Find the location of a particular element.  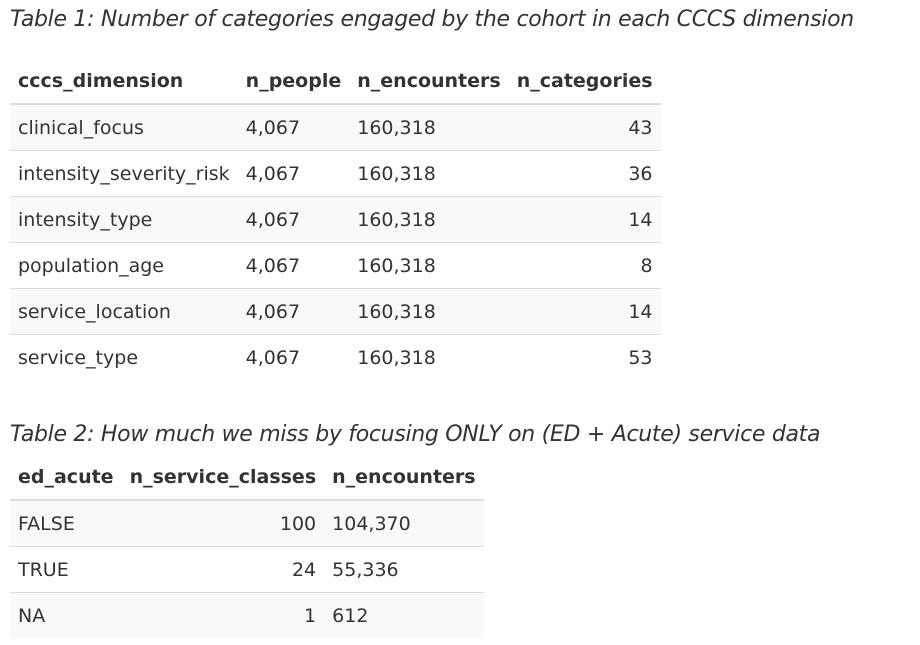

table-row: intensity_type 4,067 160,318 14 is located at coordinates (335, 219).